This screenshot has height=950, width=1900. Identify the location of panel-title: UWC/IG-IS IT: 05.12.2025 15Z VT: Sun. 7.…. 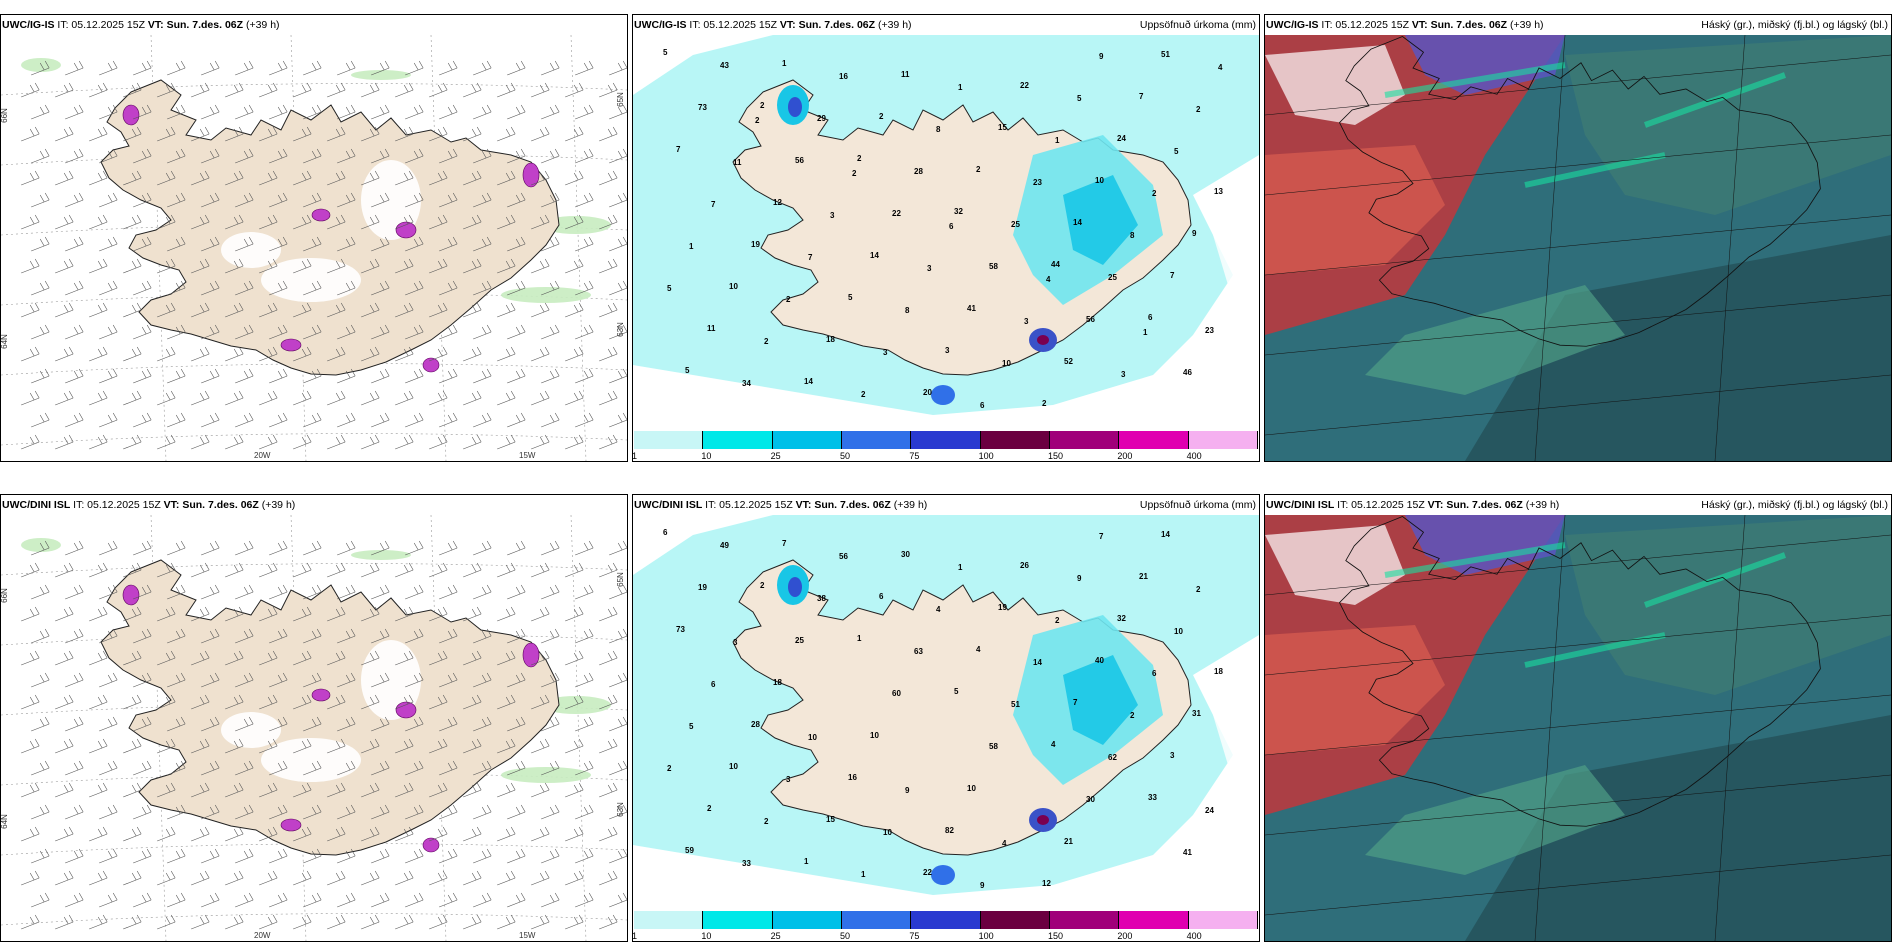
(1405, 25).